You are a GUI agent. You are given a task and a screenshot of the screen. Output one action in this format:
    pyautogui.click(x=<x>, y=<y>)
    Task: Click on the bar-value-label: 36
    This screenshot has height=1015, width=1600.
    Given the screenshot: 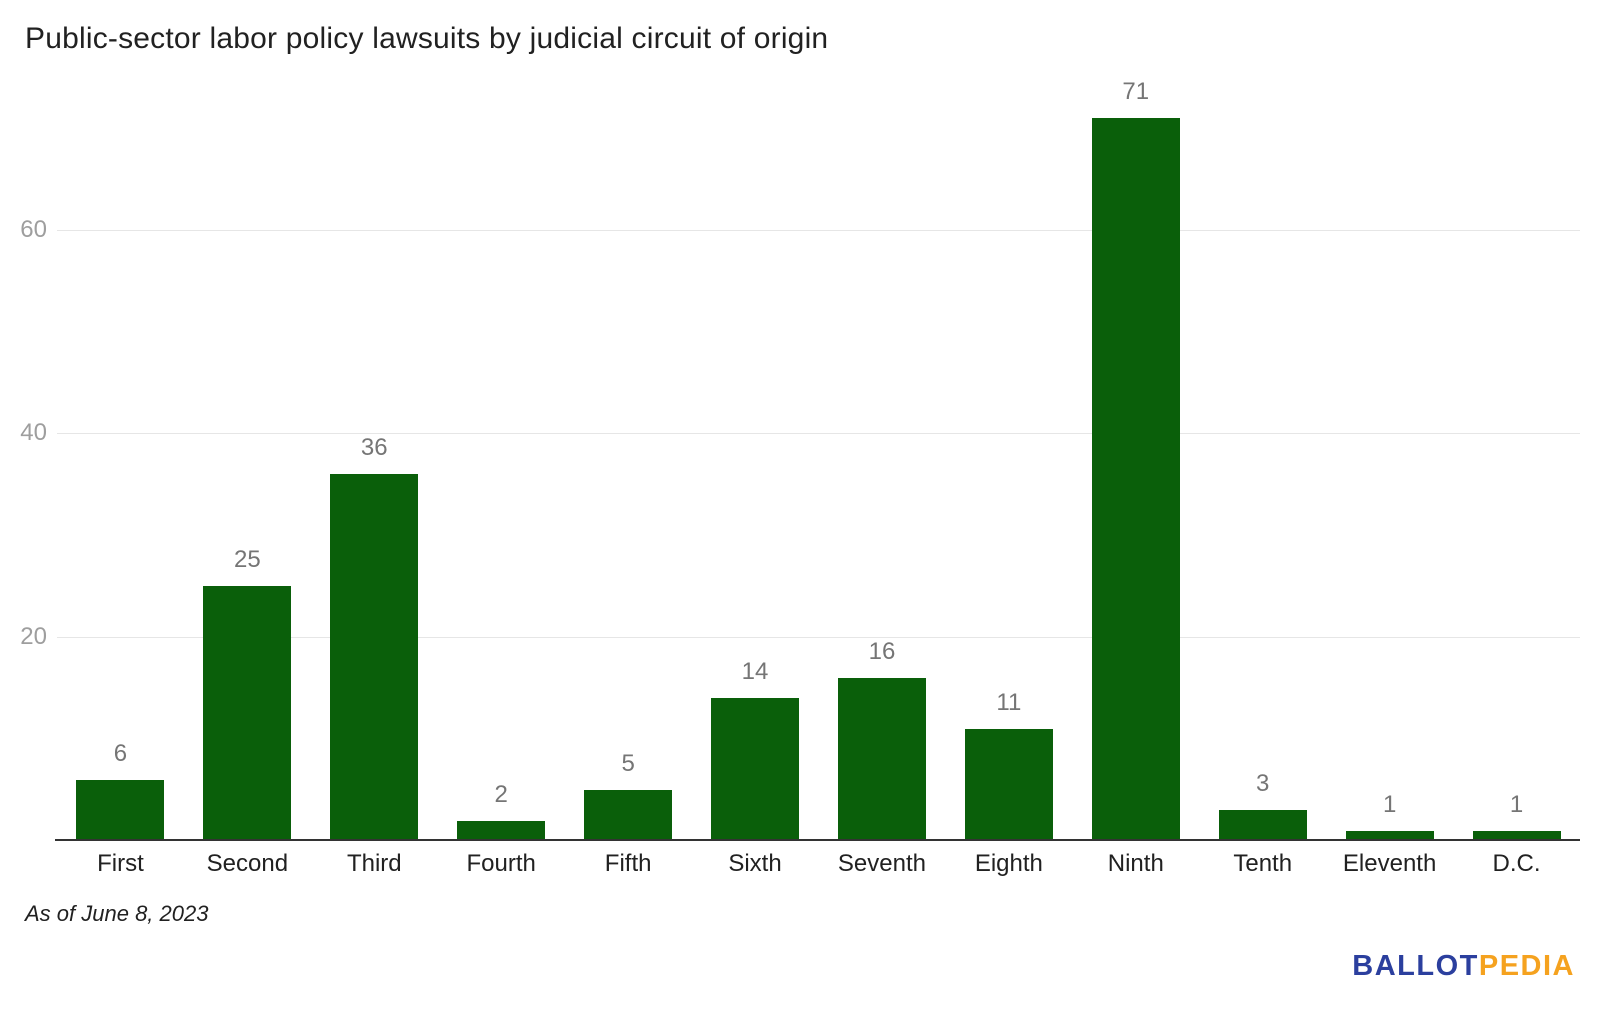 What is the action you would take?
    pyautogui.click(x=374, y=447)
    